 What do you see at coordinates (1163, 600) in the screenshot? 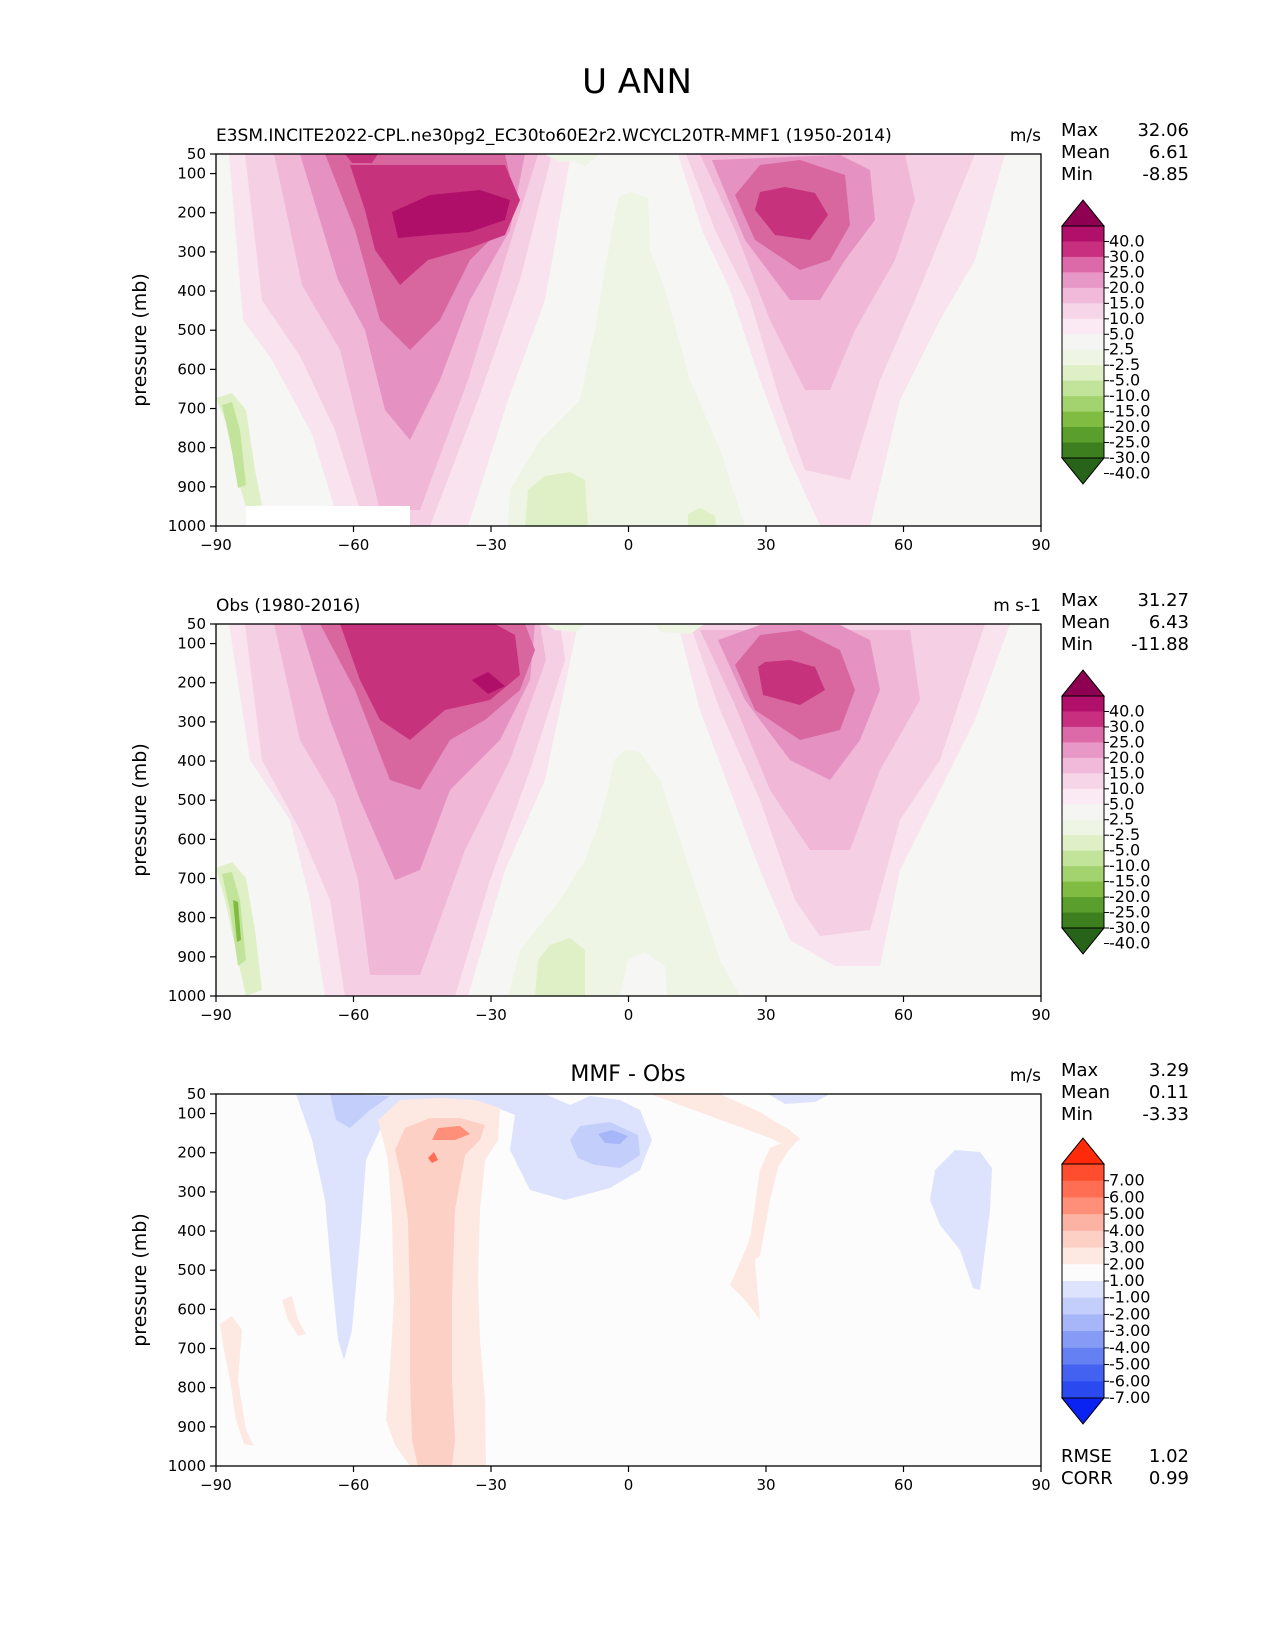
I see `stat-value-max: 31.27` at bounding box center [1163, 600].